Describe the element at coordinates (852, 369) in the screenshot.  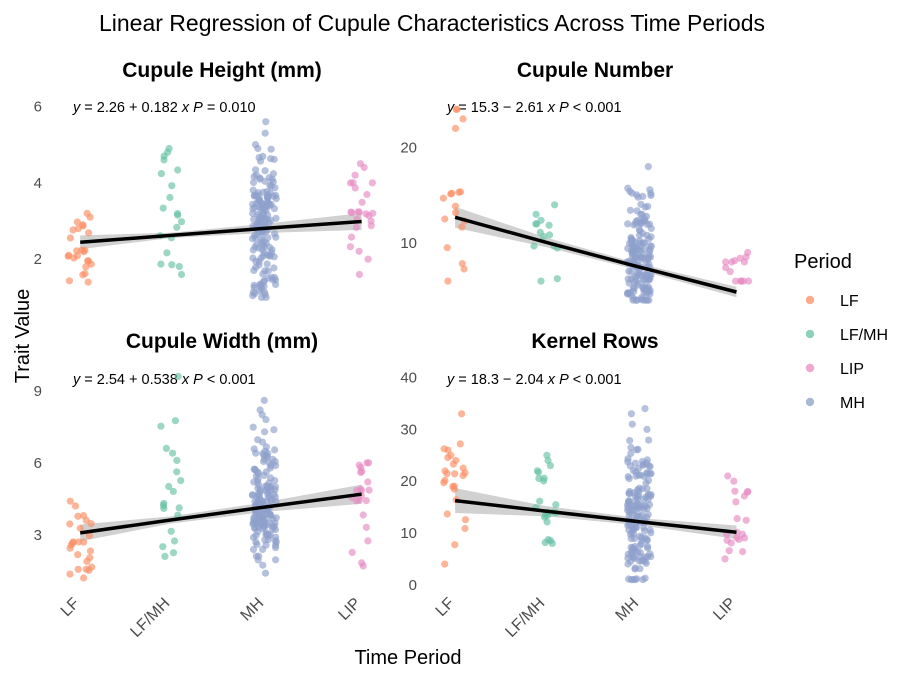
I see `legend-label: LIP` at that location.